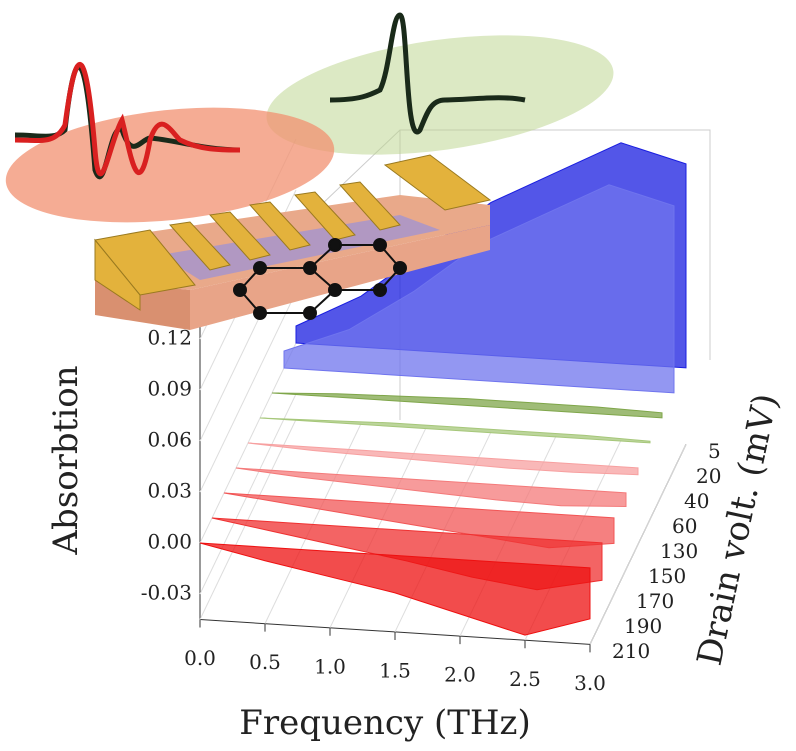 This screenshot has width=796, height=751. What do you see at coordinates (667, 576) in the screenshot?
I see `z-tick-label: 150` at bounding box center [667, 576].